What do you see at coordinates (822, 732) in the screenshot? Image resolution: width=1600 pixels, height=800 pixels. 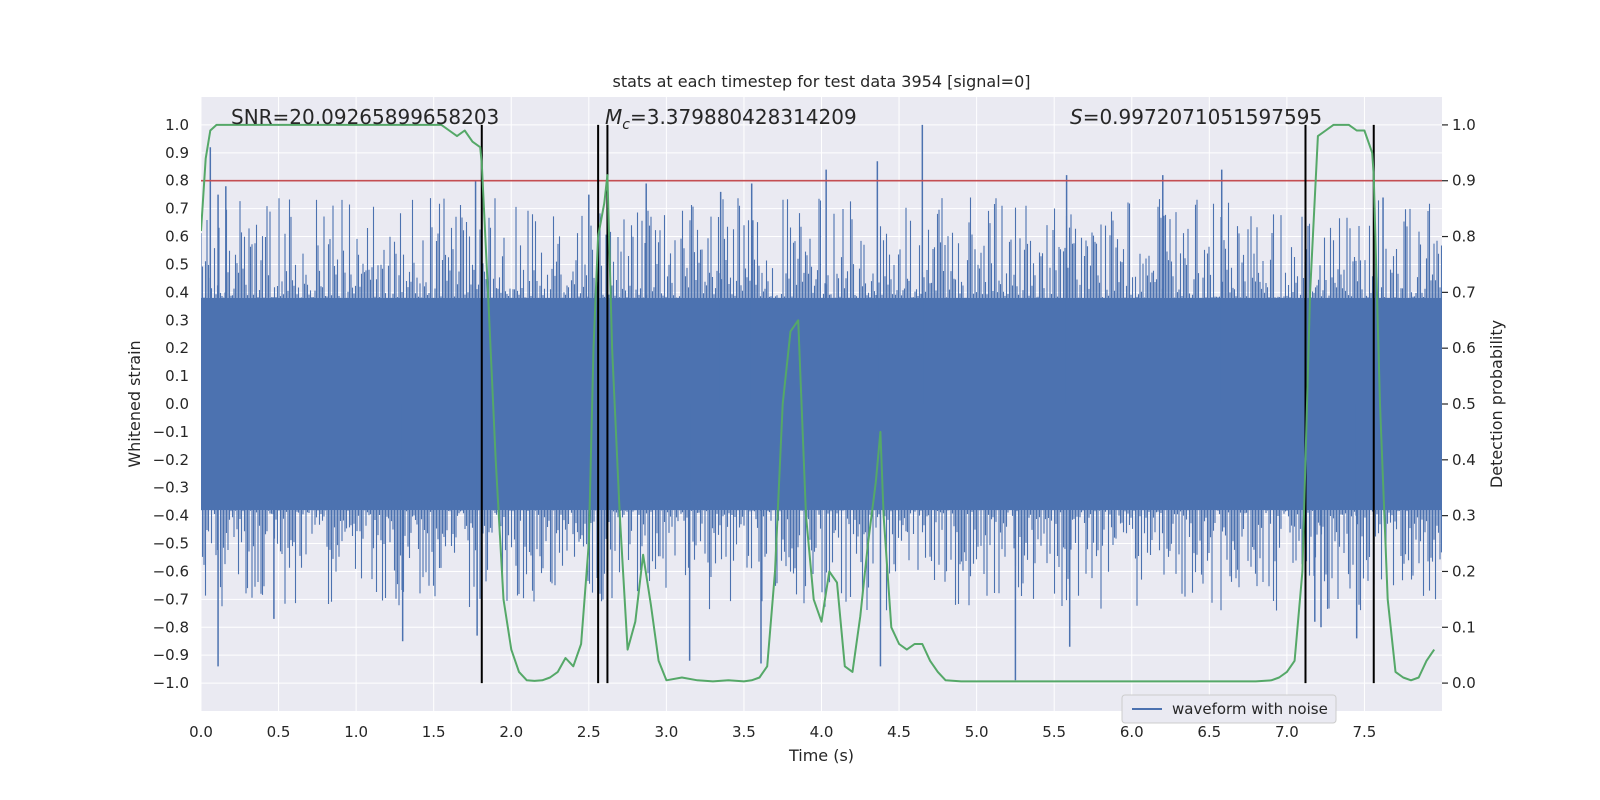 I see `x-tick-label: 4.0` at bounding box center [822, 732].